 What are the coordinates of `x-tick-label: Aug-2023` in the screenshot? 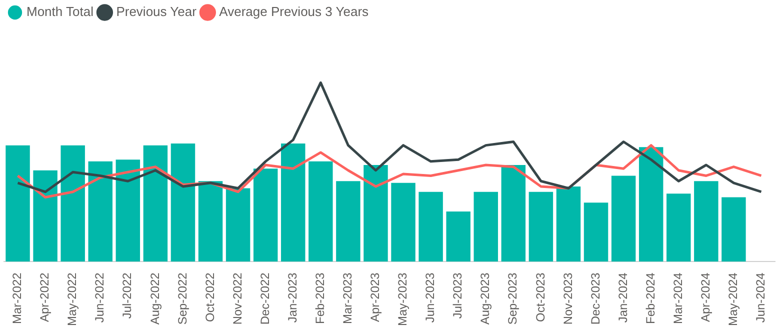 It's located at (485, 298).